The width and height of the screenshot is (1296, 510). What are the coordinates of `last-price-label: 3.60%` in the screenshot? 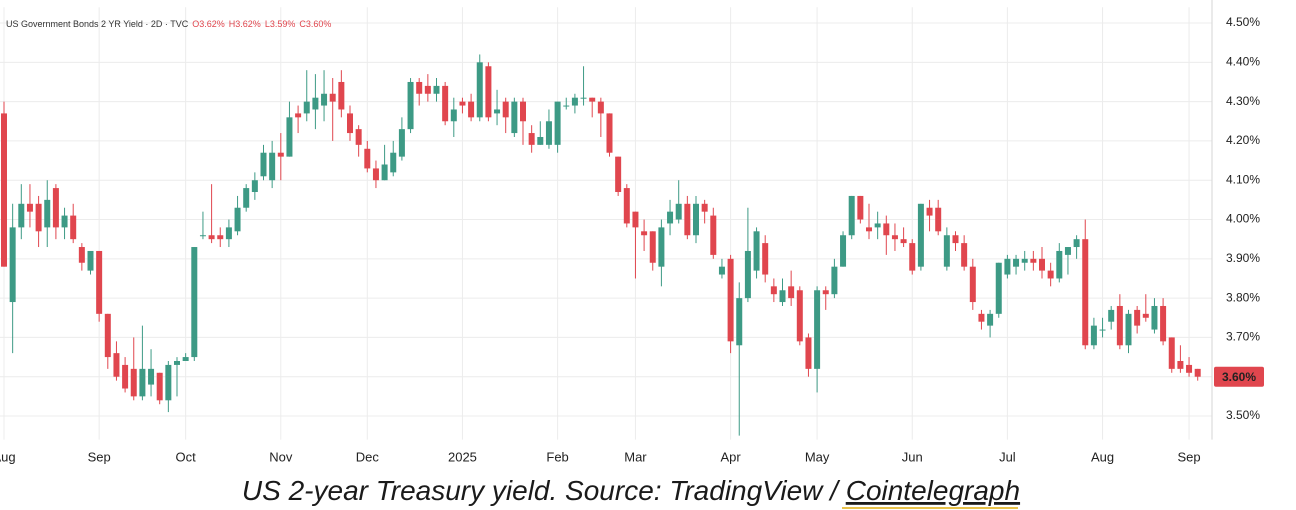 It's located at (1239, 377).